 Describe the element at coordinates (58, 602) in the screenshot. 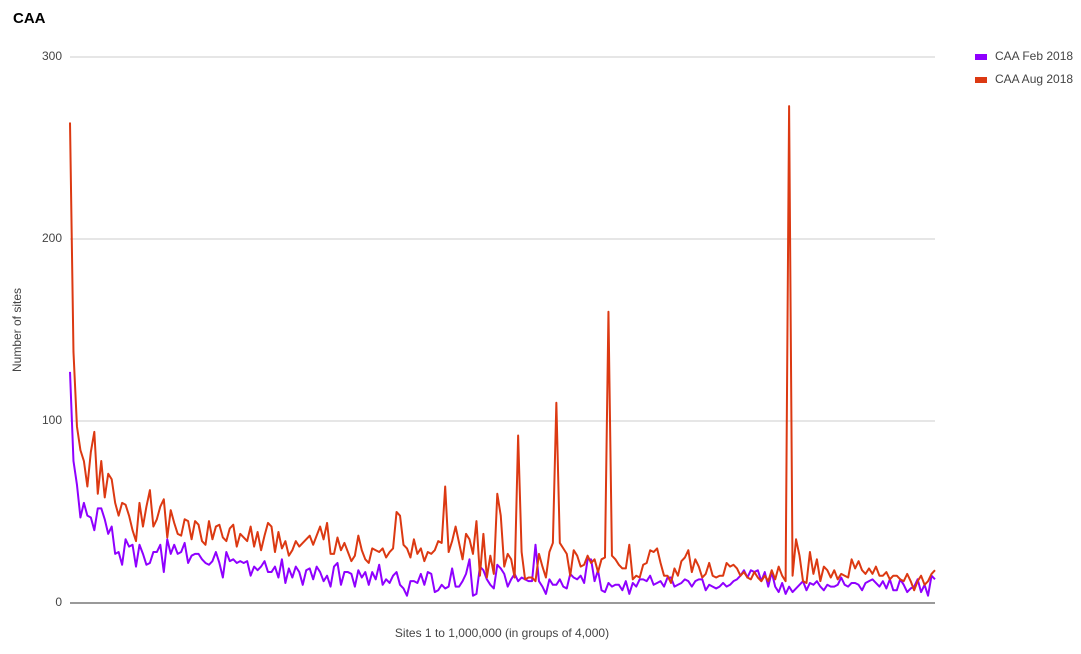

I see `y-tick-label: 0` at that location.